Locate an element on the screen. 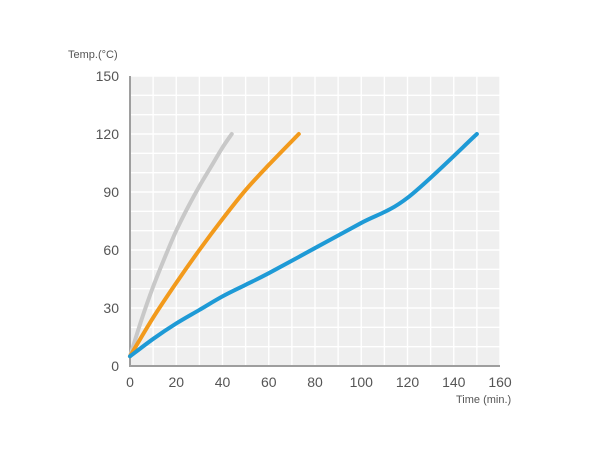  x-tick-label: 140 is located at coordinates (454, 382).